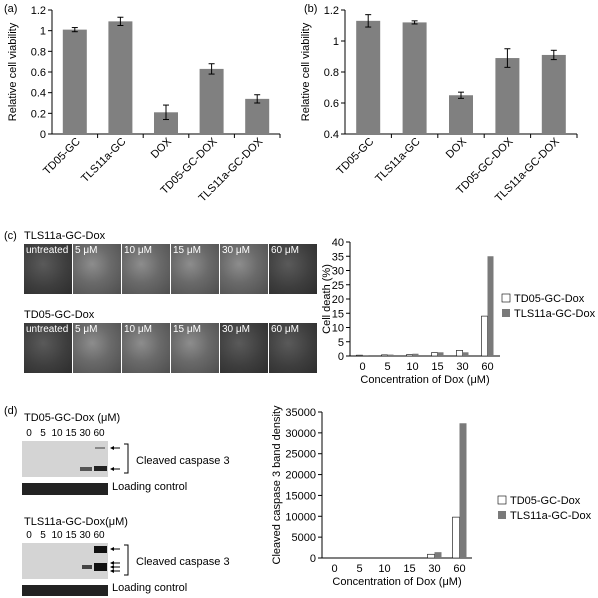 This screenshot has height=598, width=598. I want to click on blot2-loading-label: Loading control, so click(150, 588).